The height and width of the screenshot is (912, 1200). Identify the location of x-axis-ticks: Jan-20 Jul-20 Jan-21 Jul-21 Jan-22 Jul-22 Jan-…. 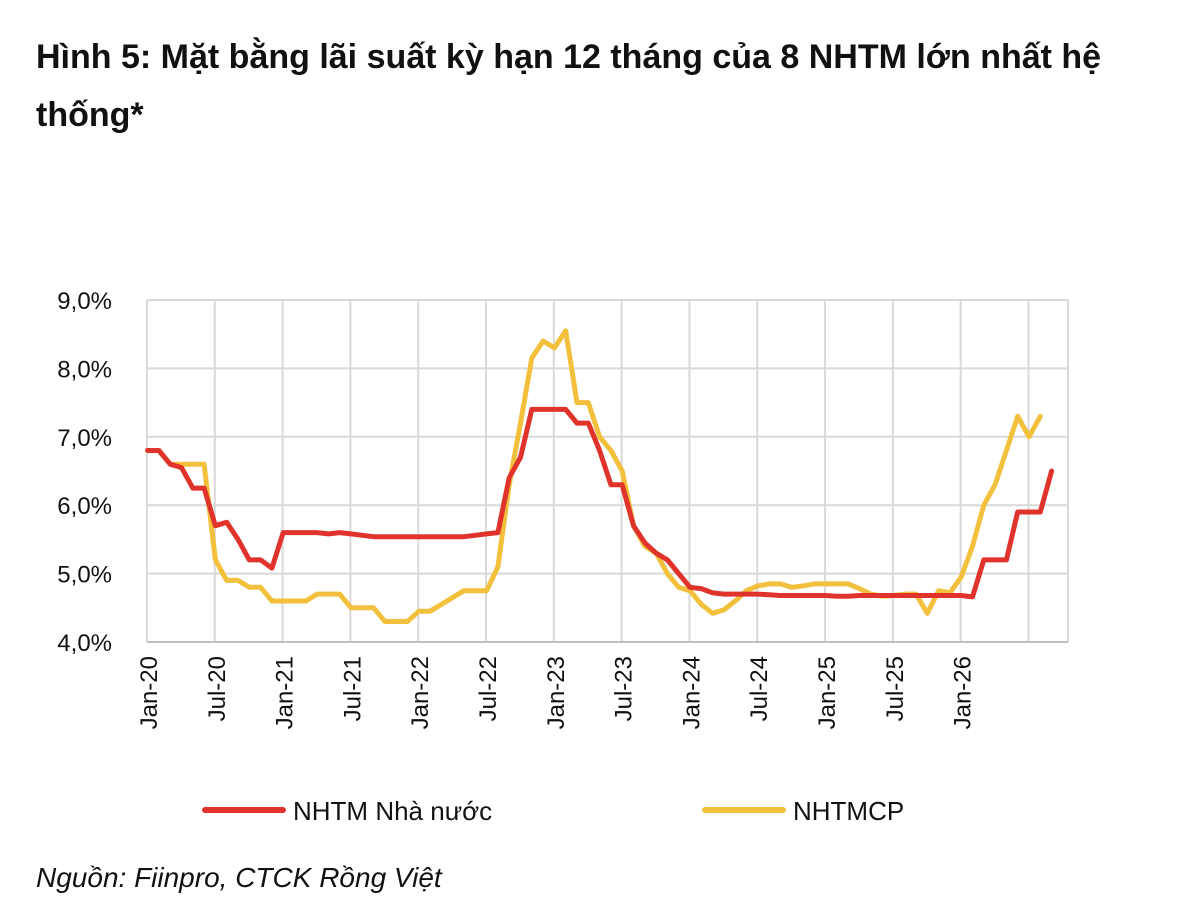
(556, 692).